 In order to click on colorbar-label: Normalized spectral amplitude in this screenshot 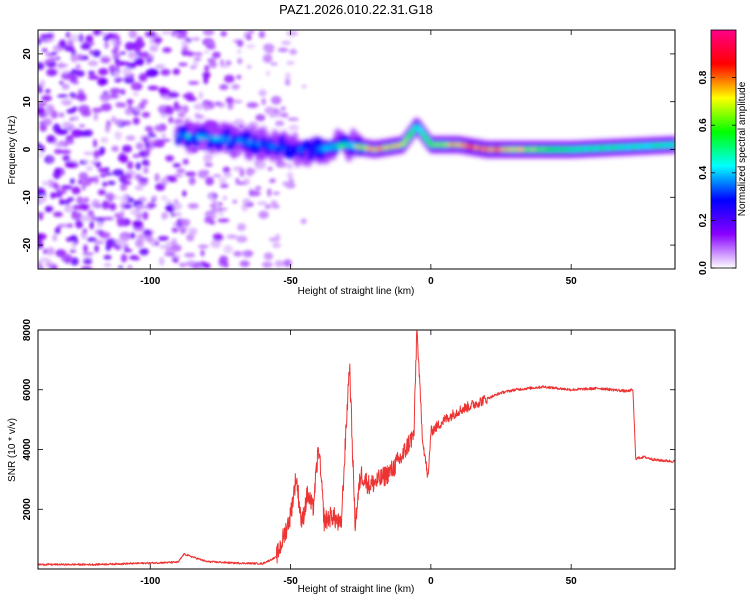, I will do `click(742, 148)`.